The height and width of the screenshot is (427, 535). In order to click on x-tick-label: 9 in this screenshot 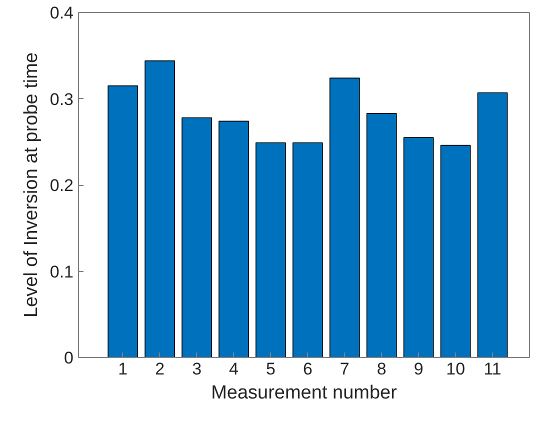, I will do `click(419, 369)`.